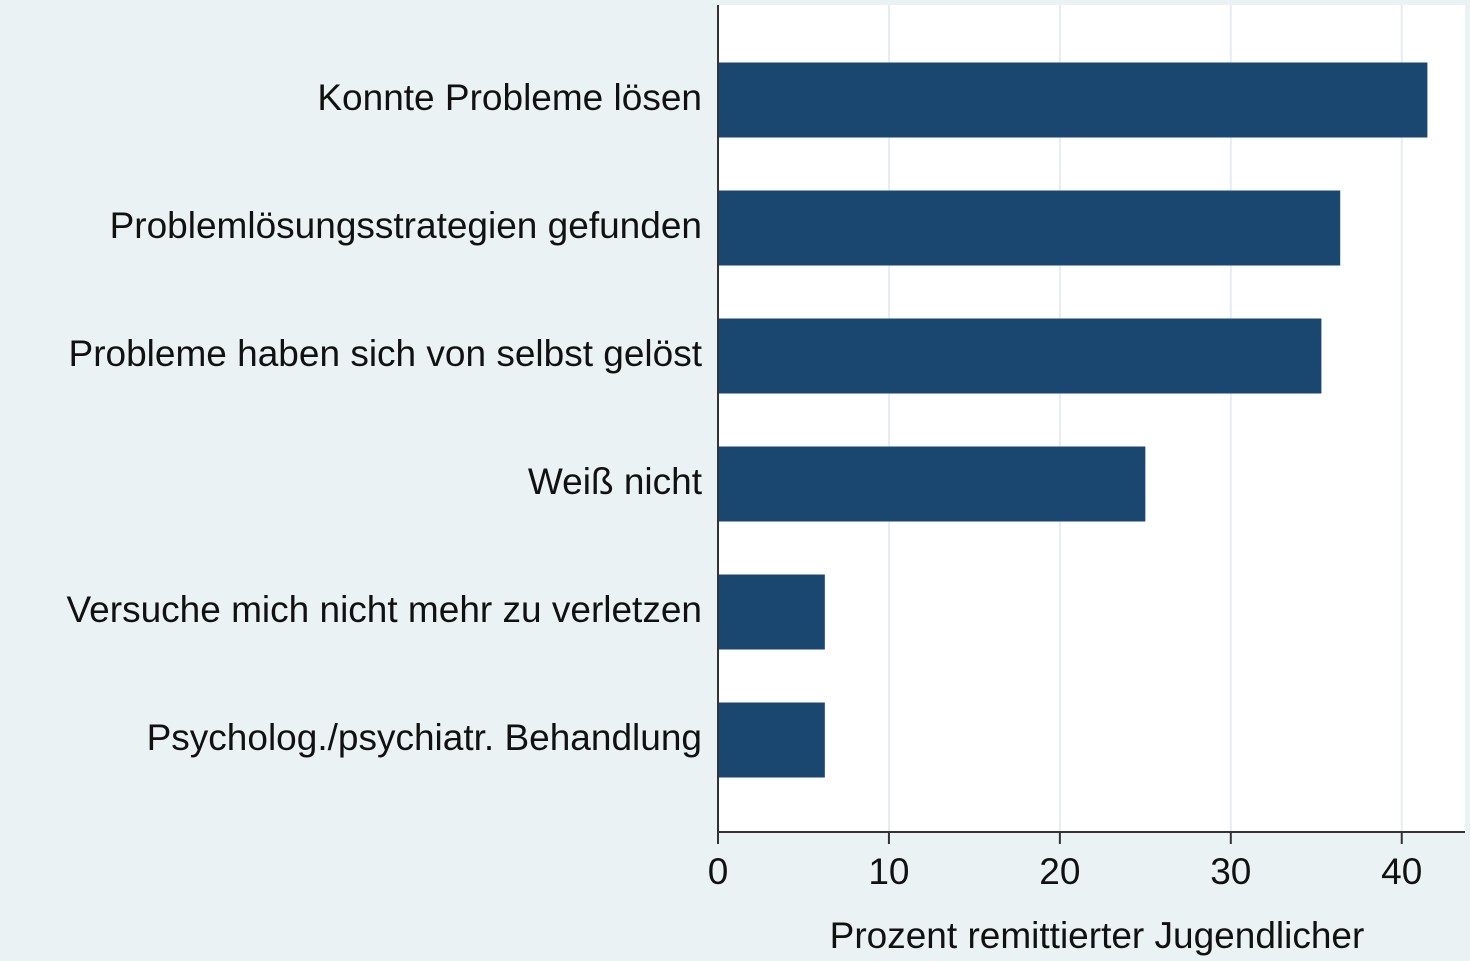  Describe the element at coordinates (1059, 871) in the screenshot. I see `x-tick-label: 20` at that location.